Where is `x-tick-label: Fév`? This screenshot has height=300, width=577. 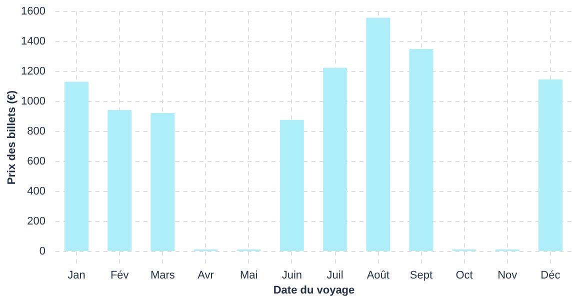 x-tick-label: Fév is located at coordinates (120, 276).